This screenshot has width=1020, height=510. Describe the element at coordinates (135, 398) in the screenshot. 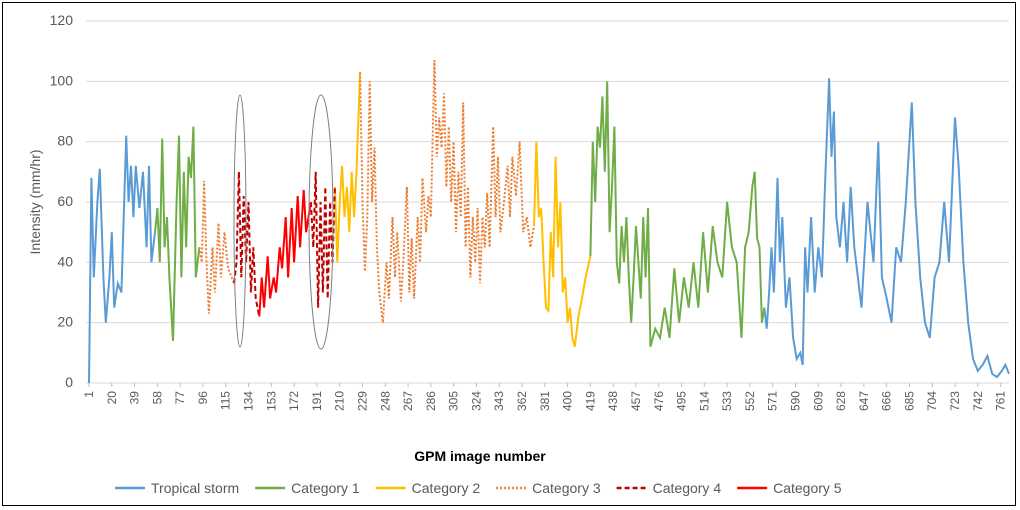

I see `x-tick-label: 39` at that location.